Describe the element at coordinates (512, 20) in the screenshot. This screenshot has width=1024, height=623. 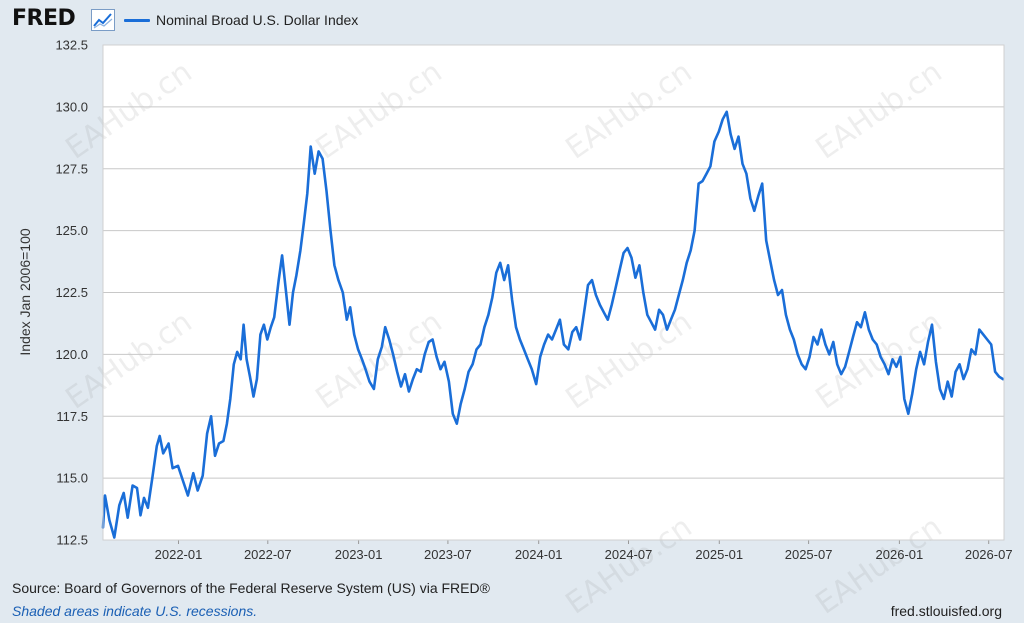
I see `header: FRED Nominal Broad U.S. Dollar Index` at that location.